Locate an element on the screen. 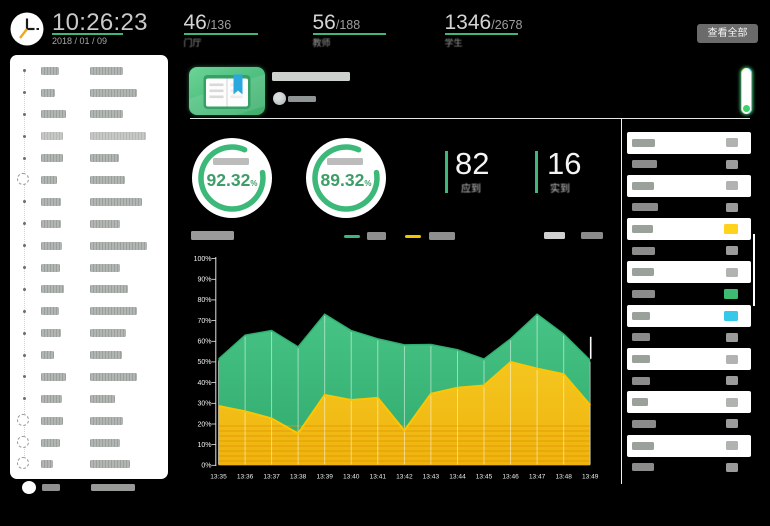 The image size is (770, 526). svg-text: 13:39 is located at coordinates (324, 477).